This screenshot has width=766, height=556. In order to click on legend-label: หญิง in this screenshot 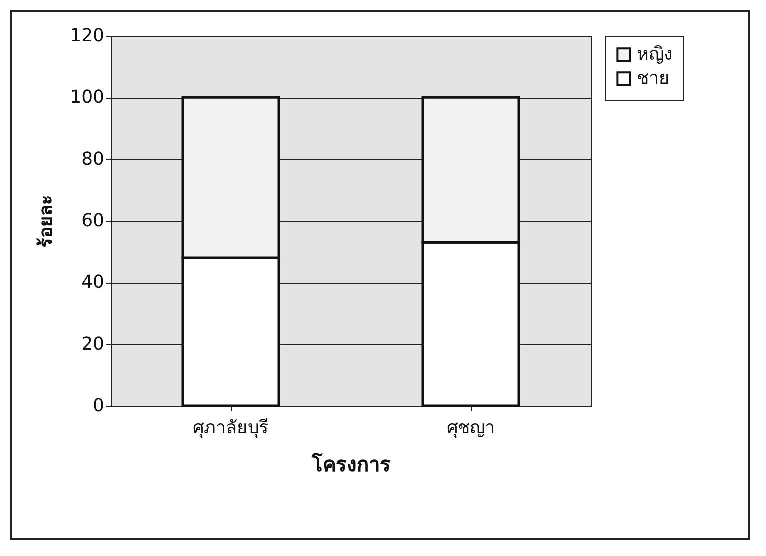, I will do `click(655, 54)`.